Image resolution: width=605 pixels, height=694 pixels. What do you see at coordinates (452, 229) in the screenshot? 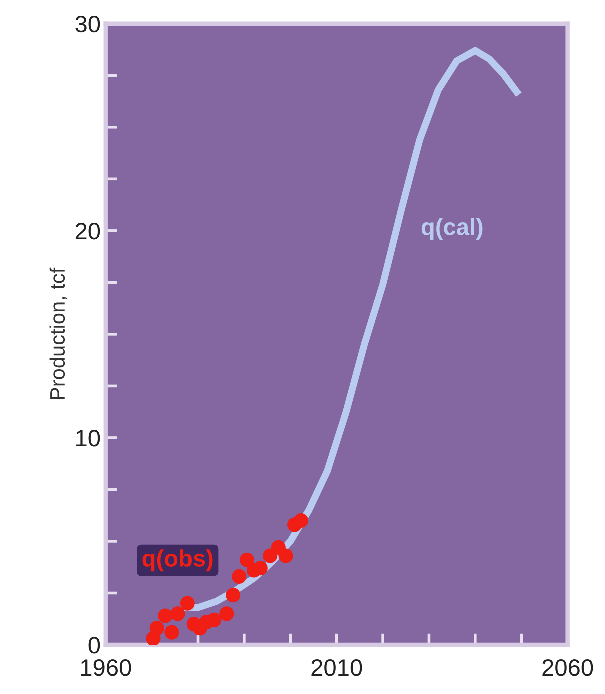
I see `series-label: q(cal)` at bounding box center [452, 229].